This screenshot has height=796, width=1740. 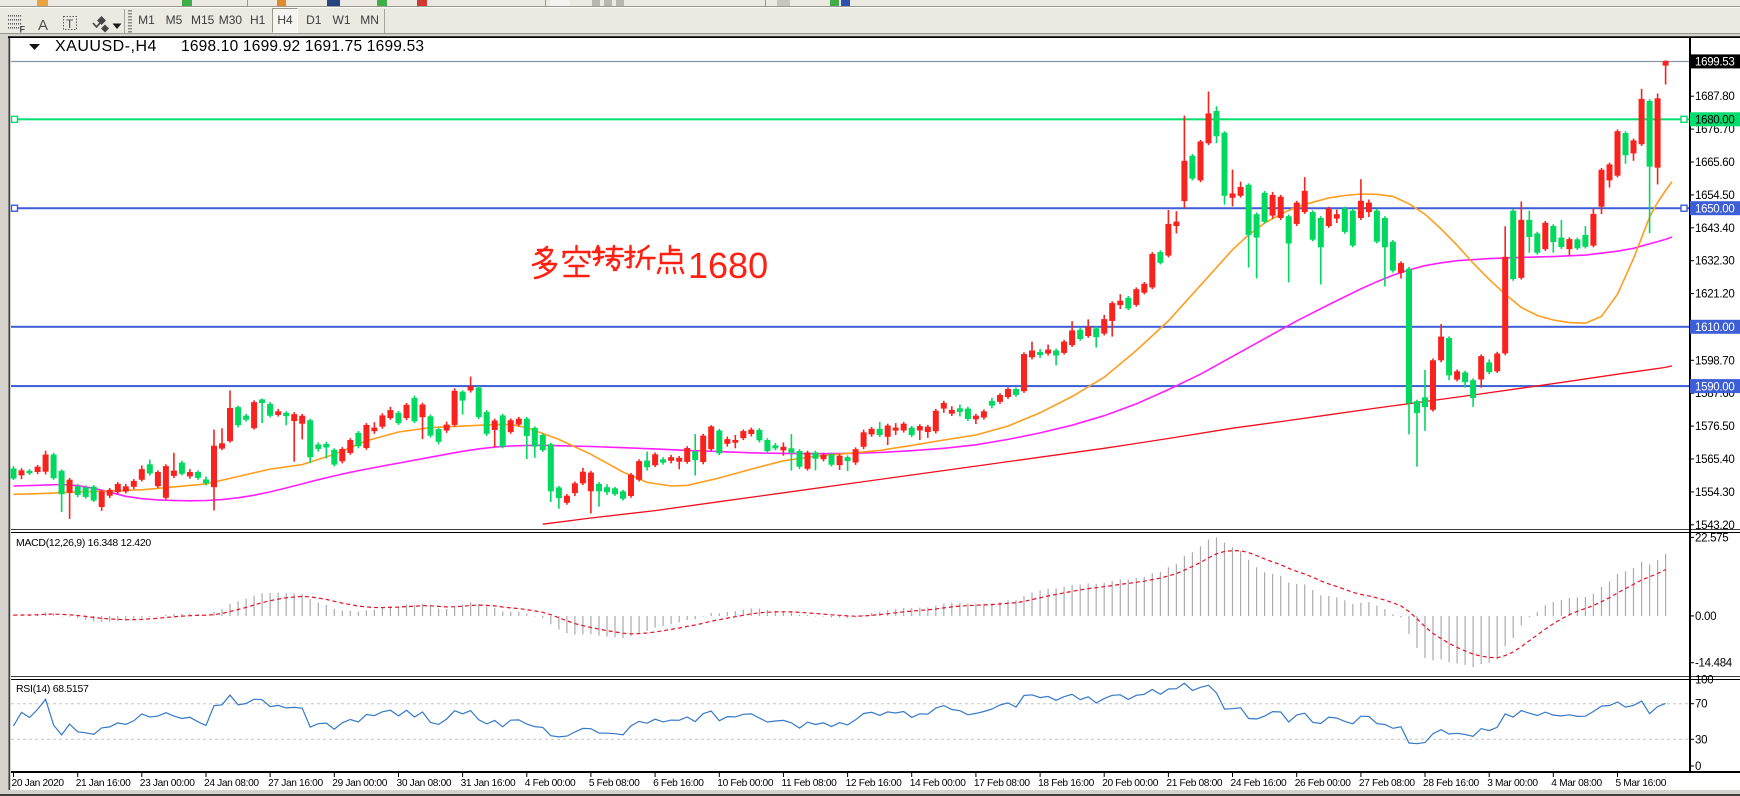 I want to click on svg-text: 30 Jan 08:00, so click(x=424, y=783).